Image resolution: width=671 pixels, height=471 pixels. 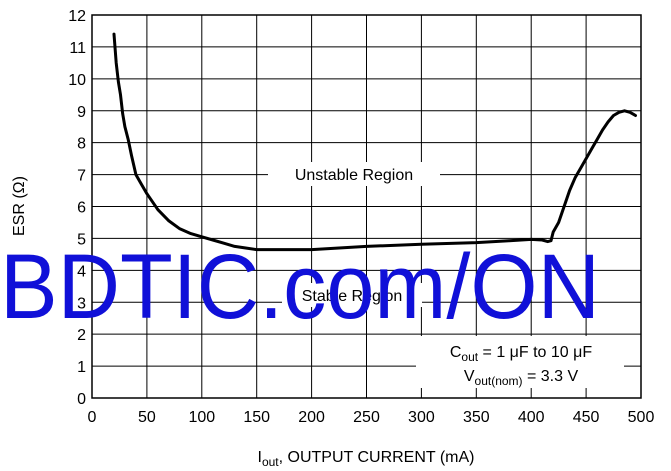 I want to click on y-tick-label: 12, so click(x=77, y=16).